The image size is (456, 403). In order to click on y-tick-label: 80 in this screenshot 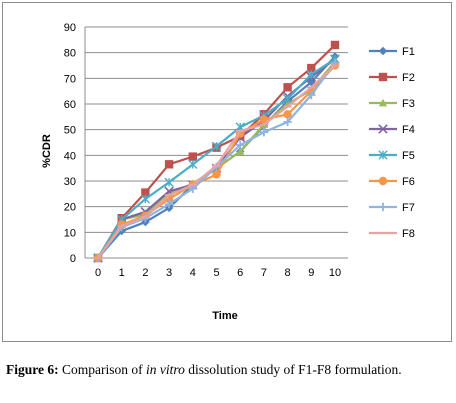, I will do `click(70, 54)`.